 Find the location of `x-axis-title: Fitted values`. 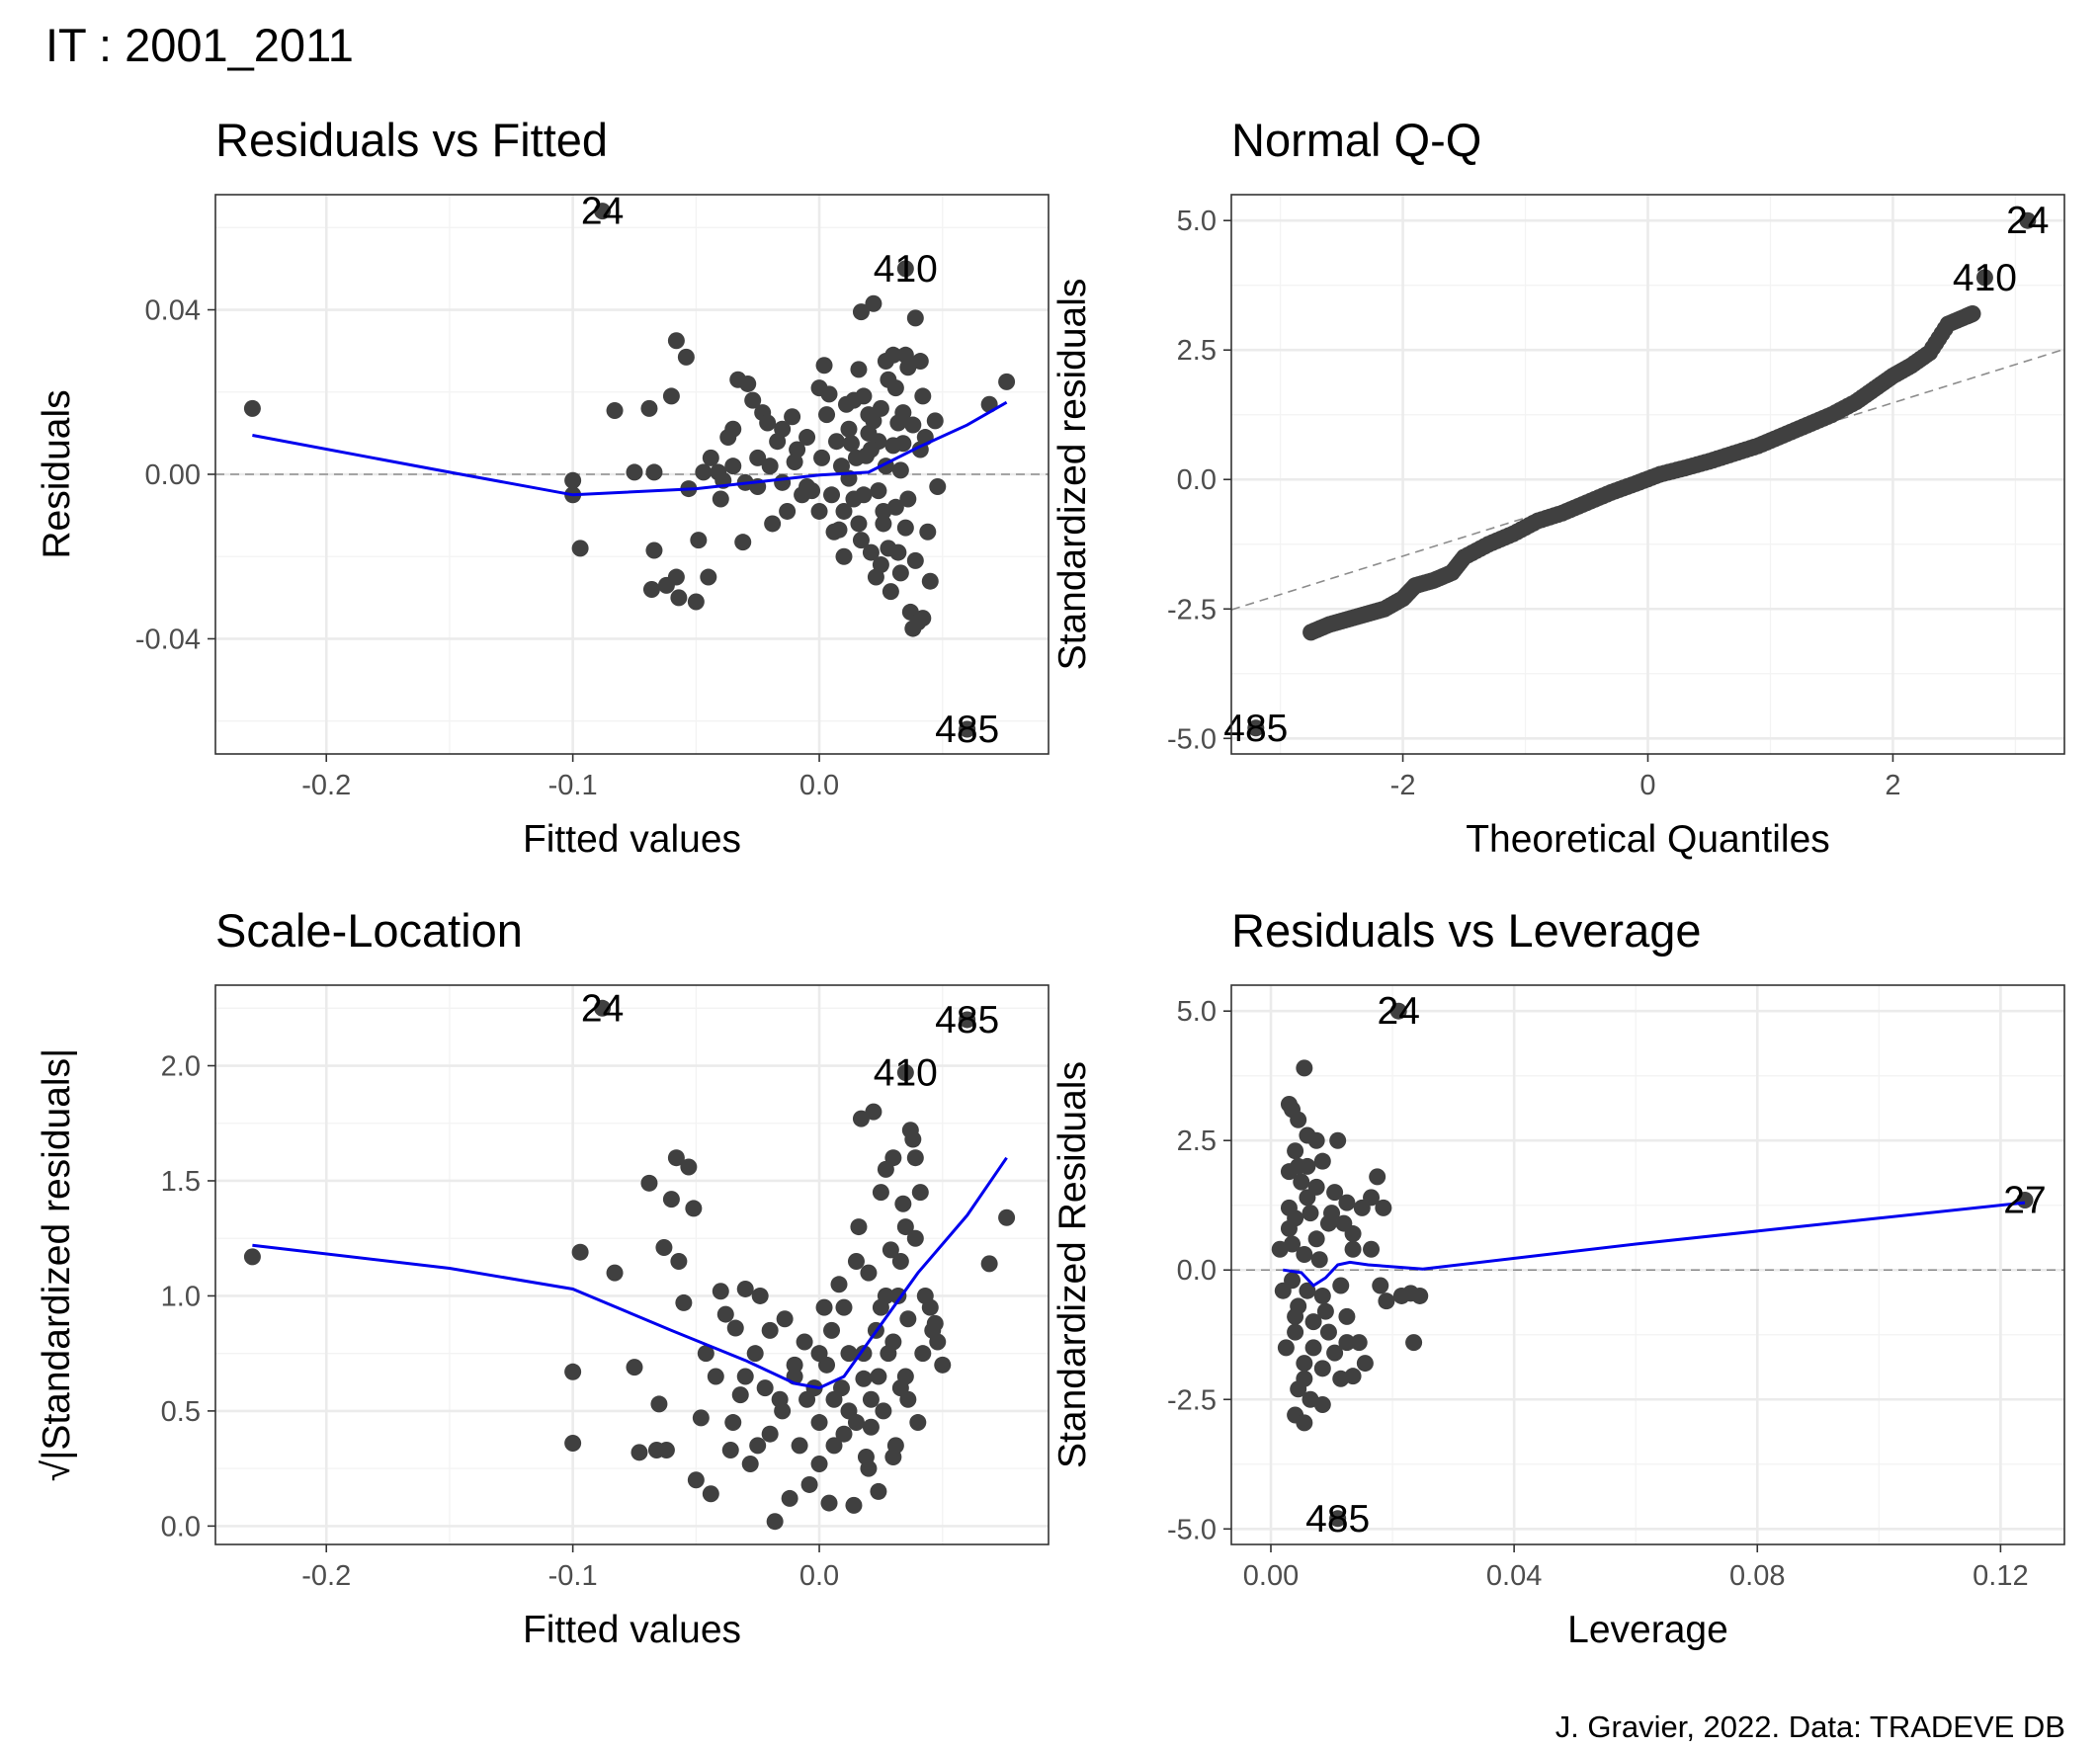

x-axis-title: Fitted values is located at coordinates (632, 1630).